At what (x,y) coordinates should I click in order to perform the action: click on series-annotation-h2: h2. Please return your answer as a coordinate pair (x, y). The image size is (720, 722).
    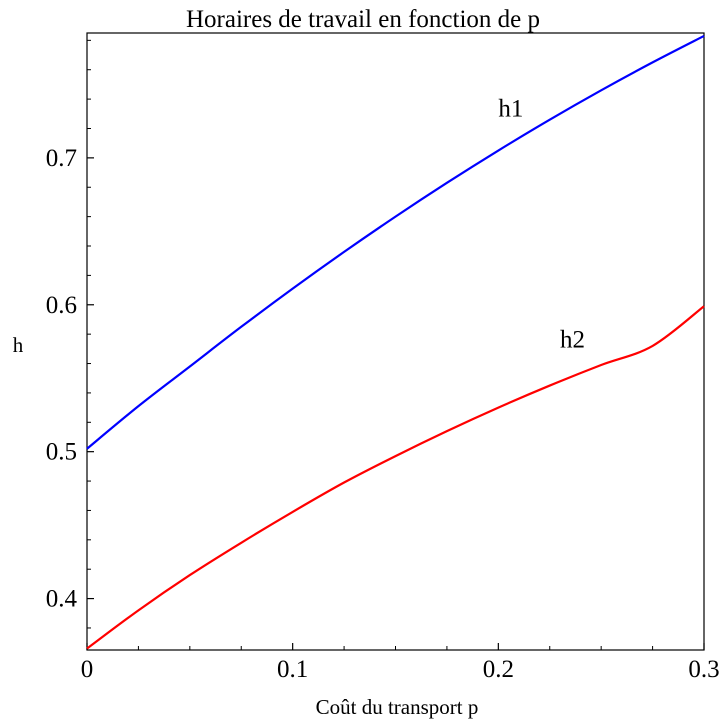
    Looking at the image, I should click on (572, 339).